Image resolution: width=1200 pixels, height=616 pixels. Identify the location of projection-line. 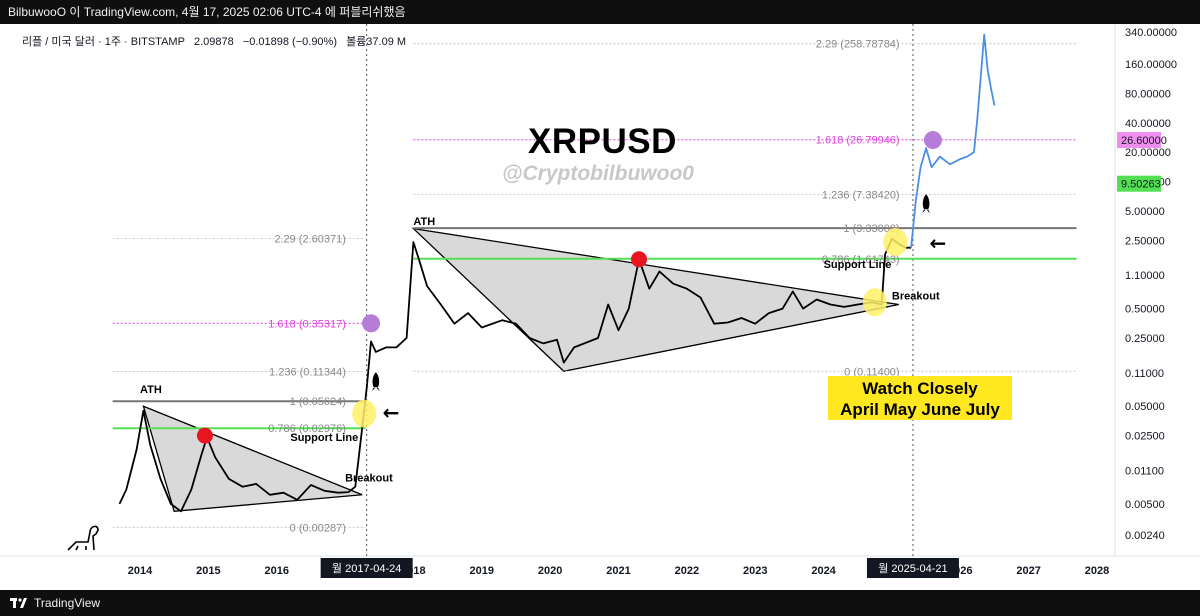
(953, 140).